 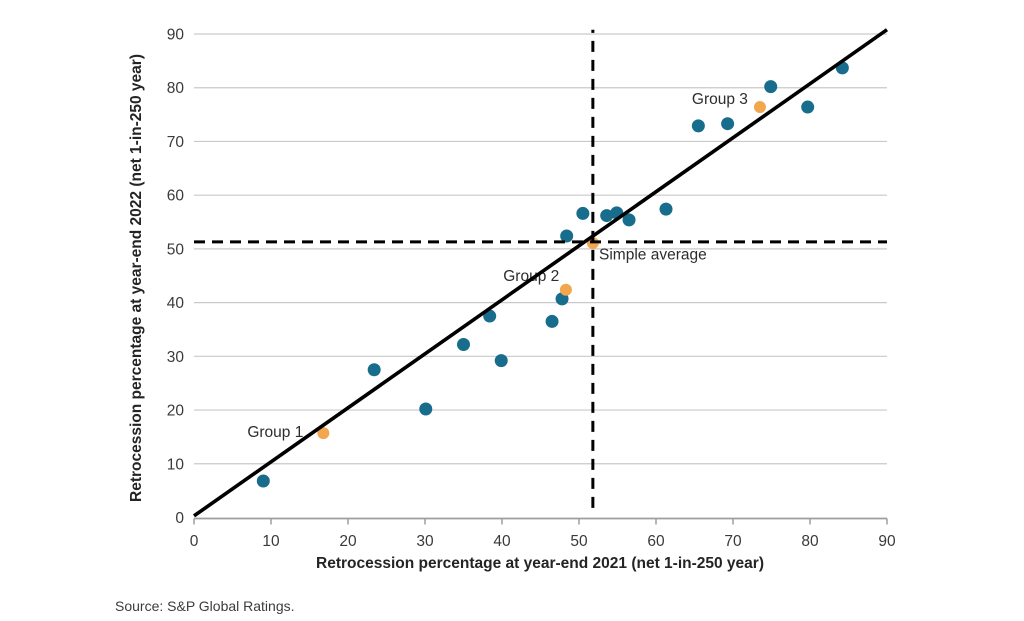 I want to click on x-tick-label: 0, so click(x=194, y=541).